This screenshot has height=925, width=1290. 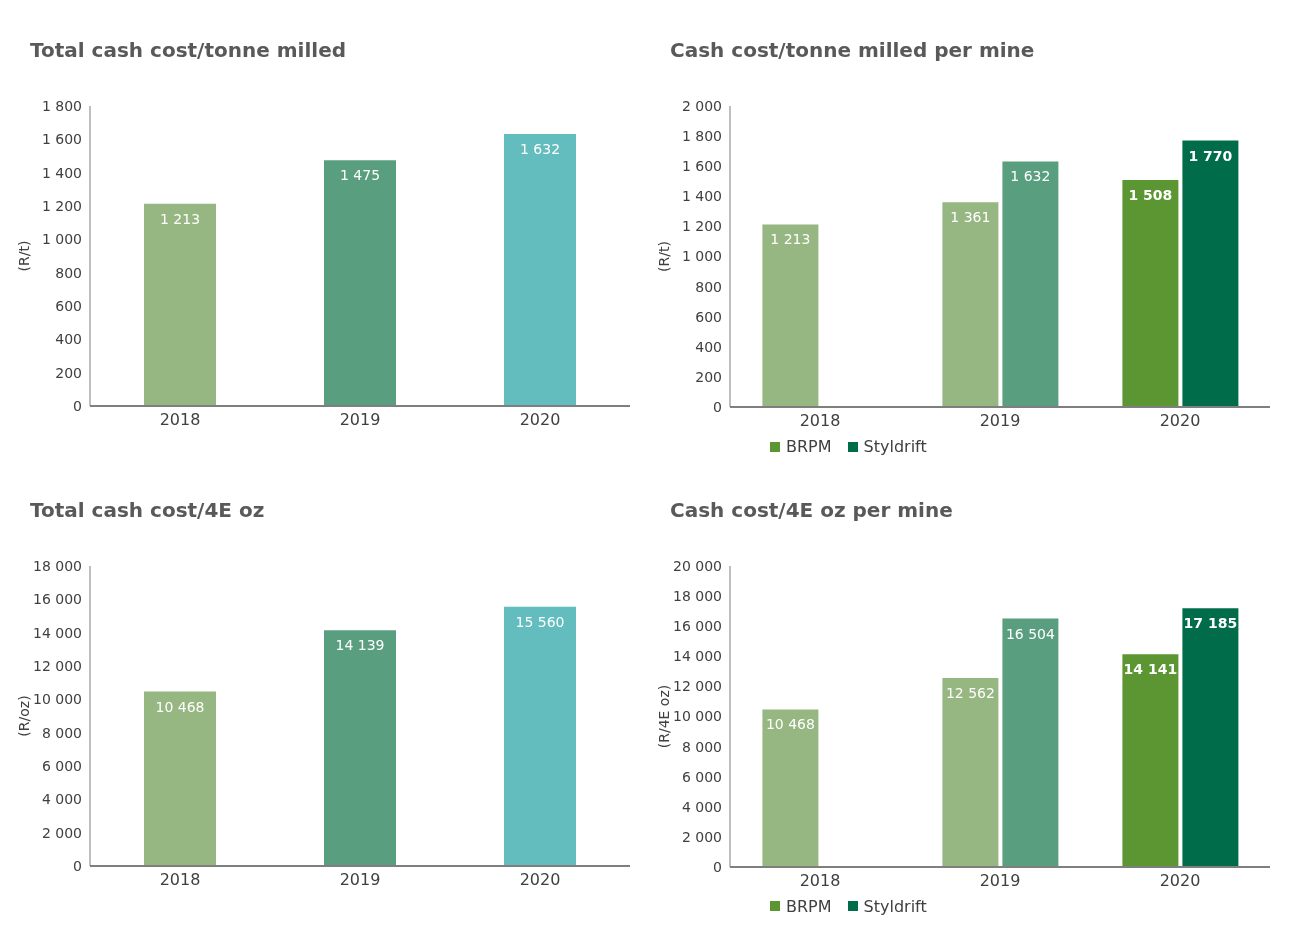 I want to click on y-axis-title: (R/oz), so click(x=23, y=715).